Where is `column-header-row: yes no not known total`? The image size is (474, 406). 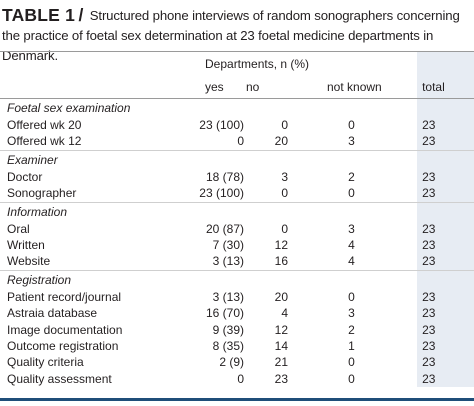 column-header-row: yes no not known total is located at coordinates (237, 87).